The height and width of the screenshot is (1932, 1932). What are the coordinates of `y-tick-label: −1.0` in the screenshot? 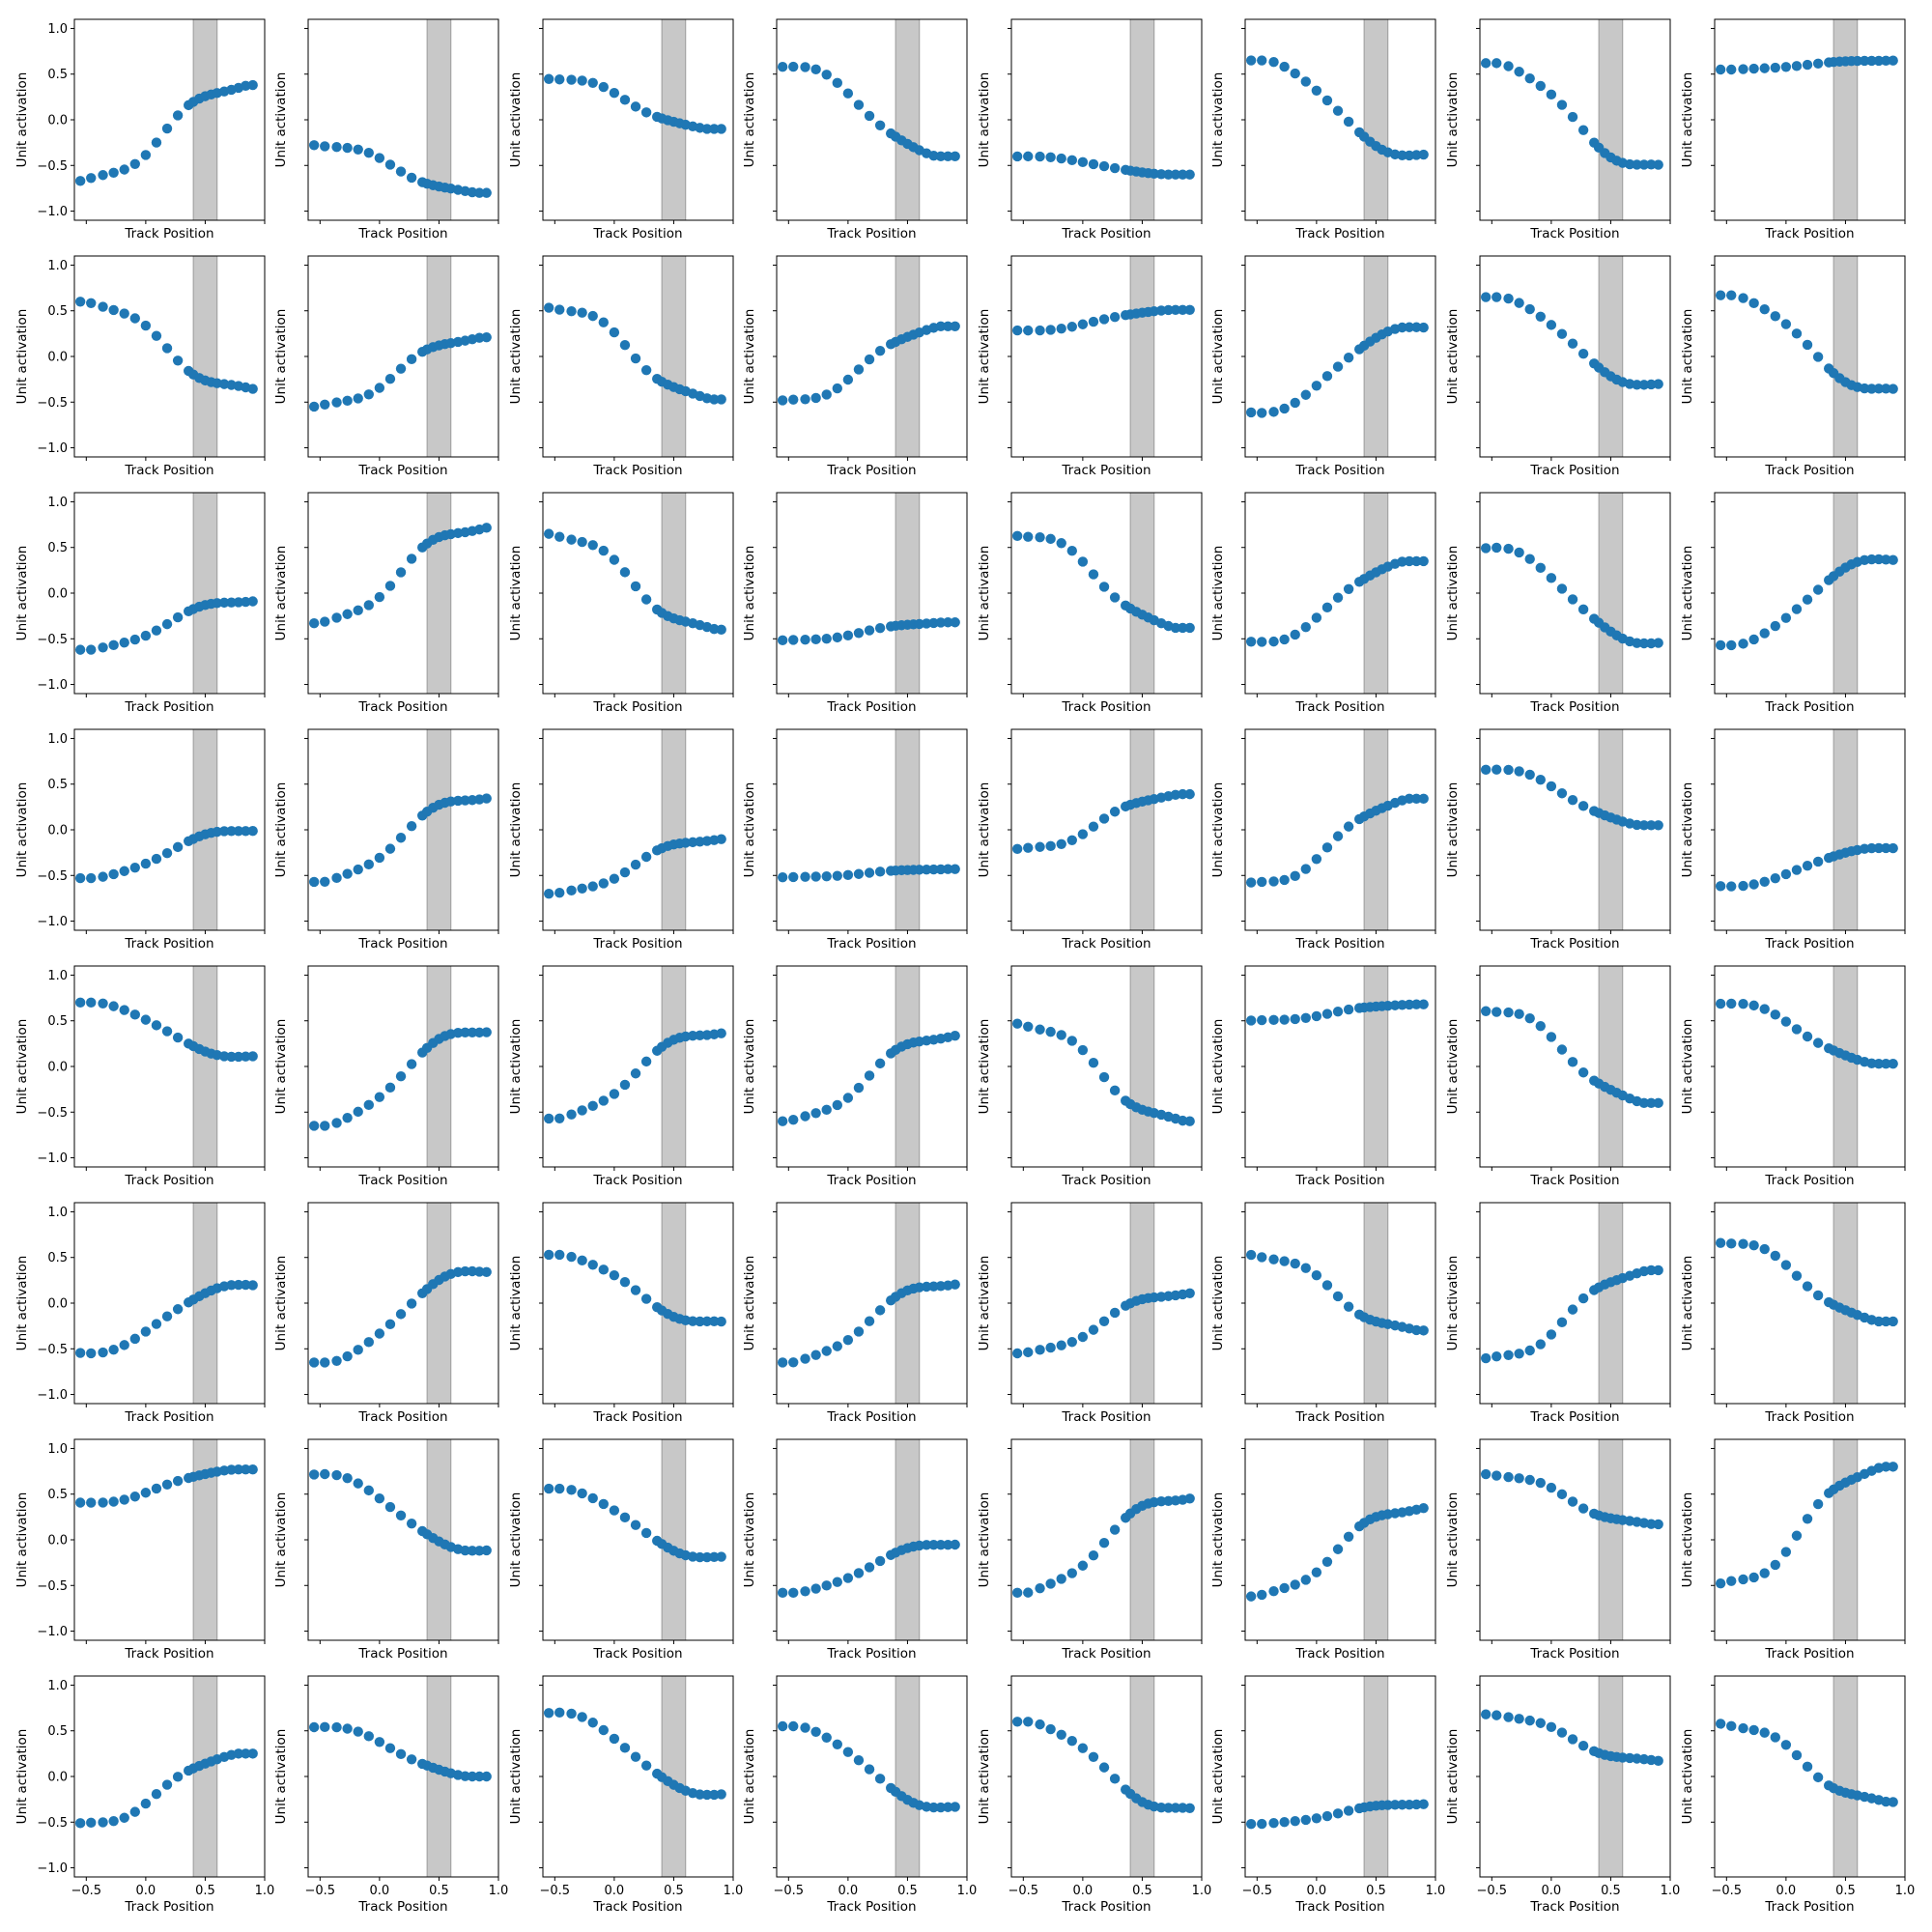 It's located at (52, 1395).